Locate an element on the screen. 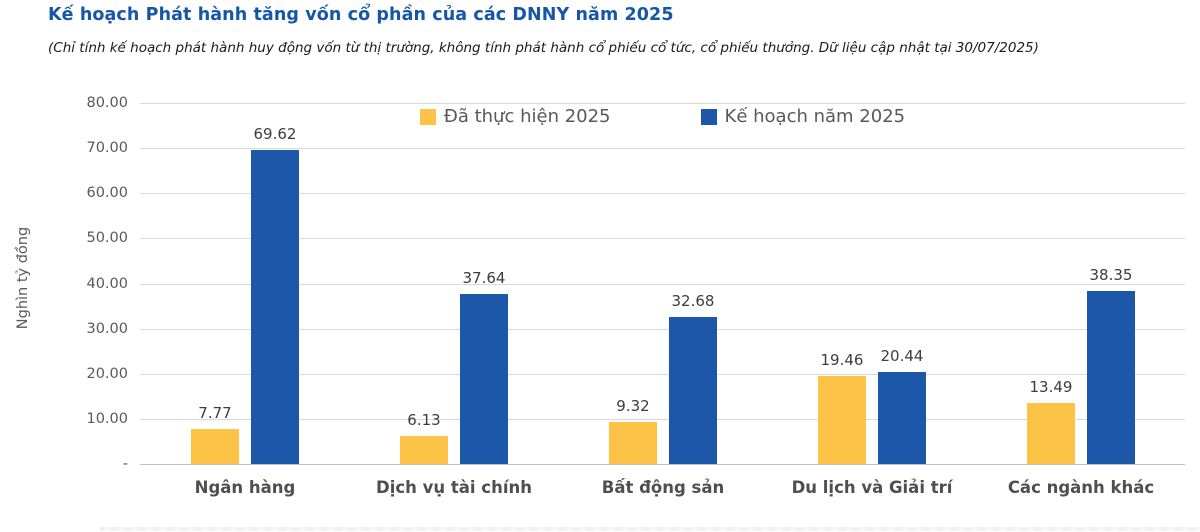  bar-value-label: 9.32 is located at coordinates (633, 406).